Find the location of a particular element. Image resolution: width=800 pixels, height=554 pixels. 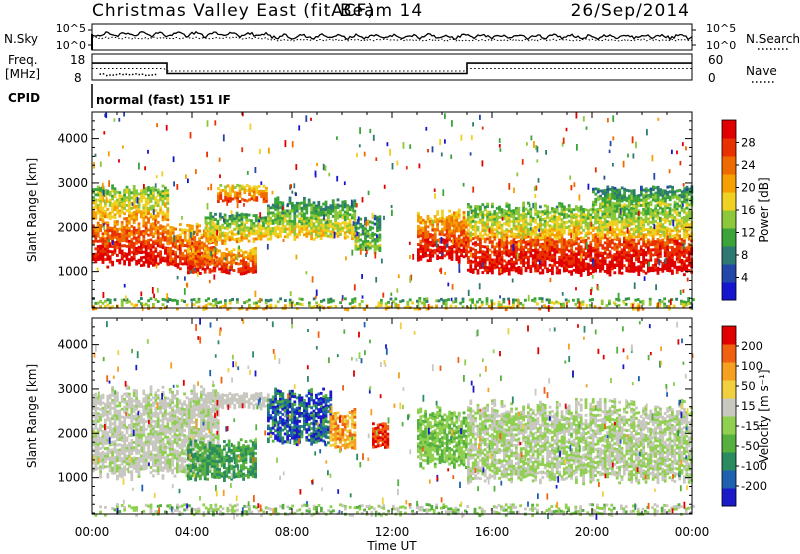

freq-label-line1: Freq. is located at coordinates (23, 60).